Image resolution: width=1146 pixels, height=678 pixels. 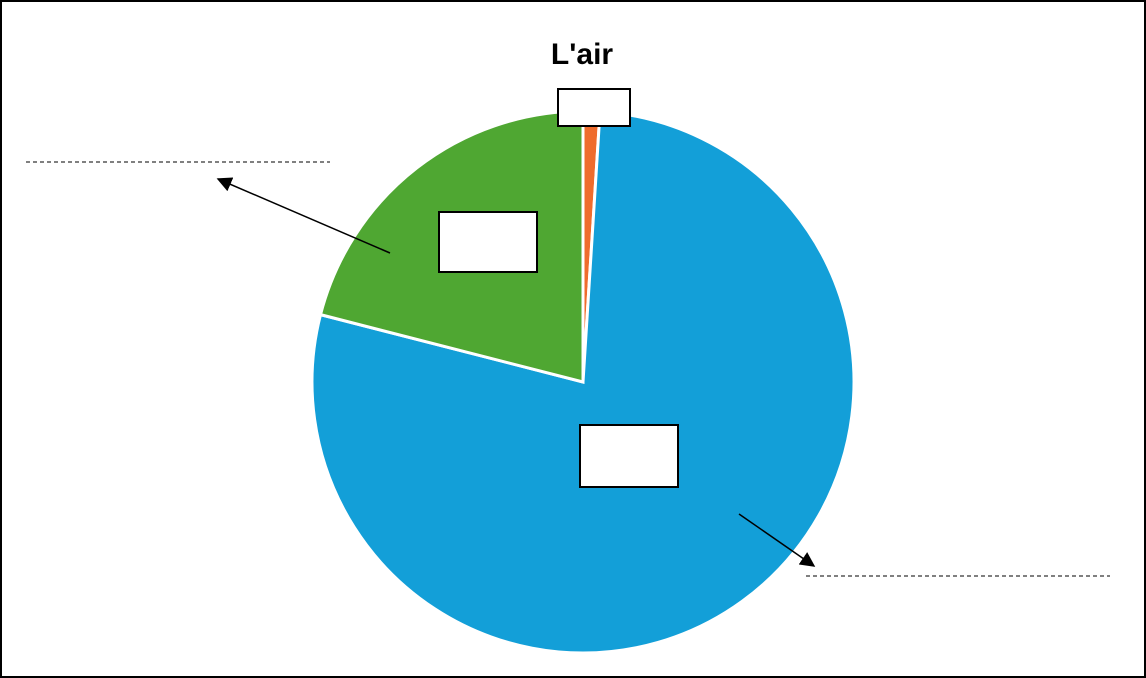 What do you see at coordinates (488, 242) in the screenshot?
I see `label-box-green-slice` at bounding box center [488, 242].